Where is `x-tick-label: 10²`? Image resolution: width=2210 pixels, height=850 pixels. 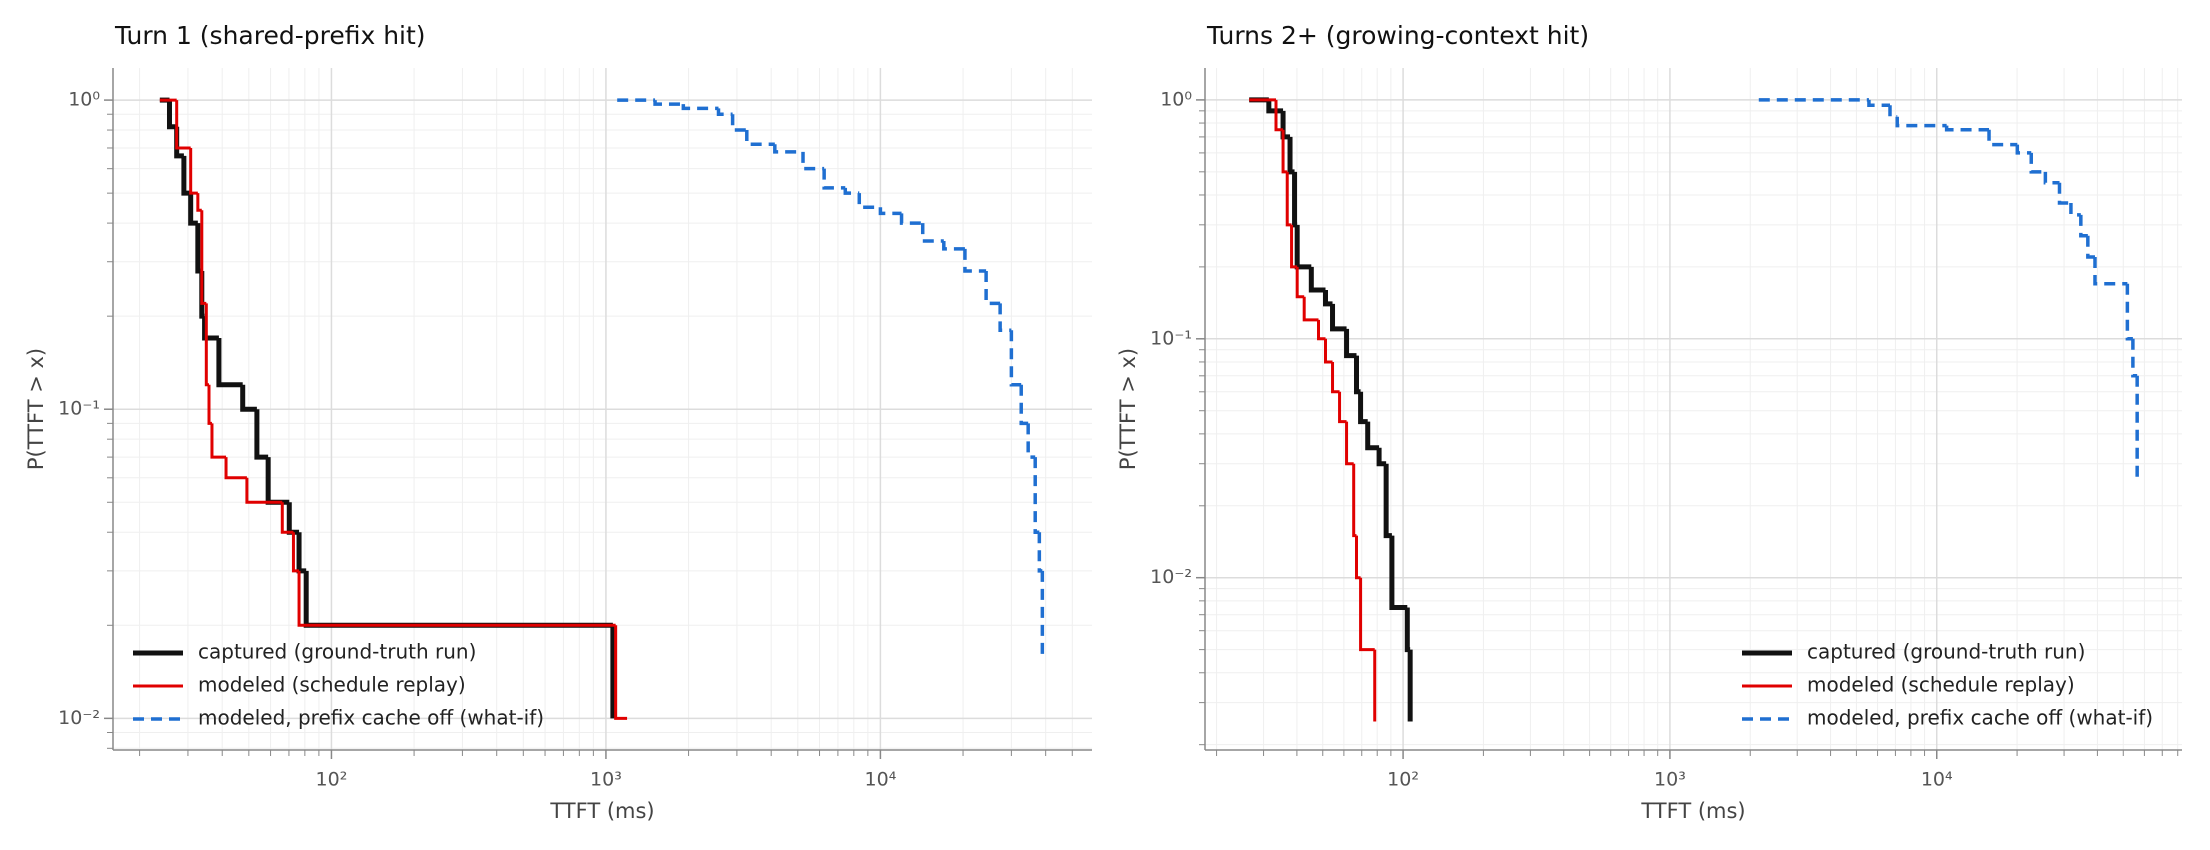
x-tick-label: 10² is located at coordinates (332, 780).